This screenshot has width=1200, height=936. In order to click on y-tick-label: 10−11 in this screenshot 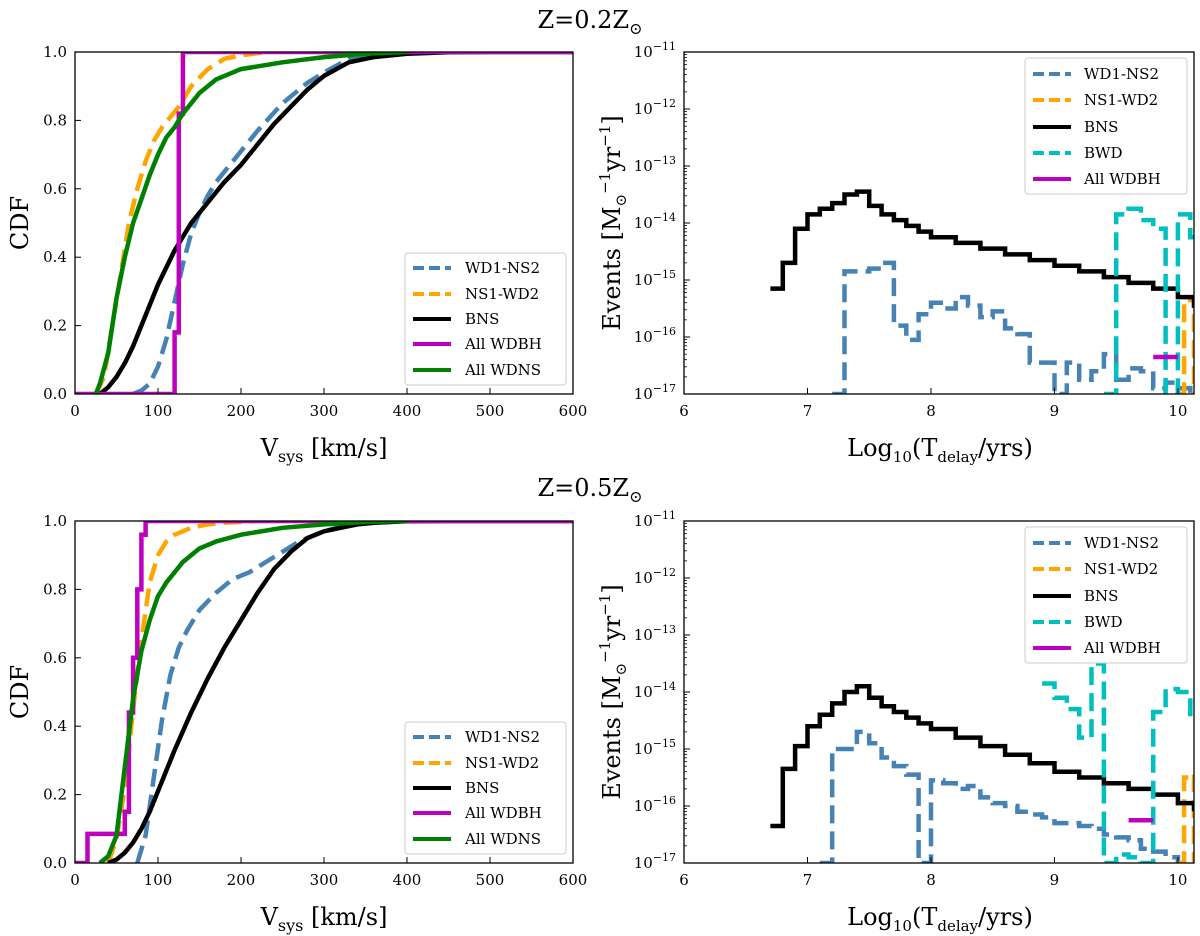, I will do `click(655, 519)`.